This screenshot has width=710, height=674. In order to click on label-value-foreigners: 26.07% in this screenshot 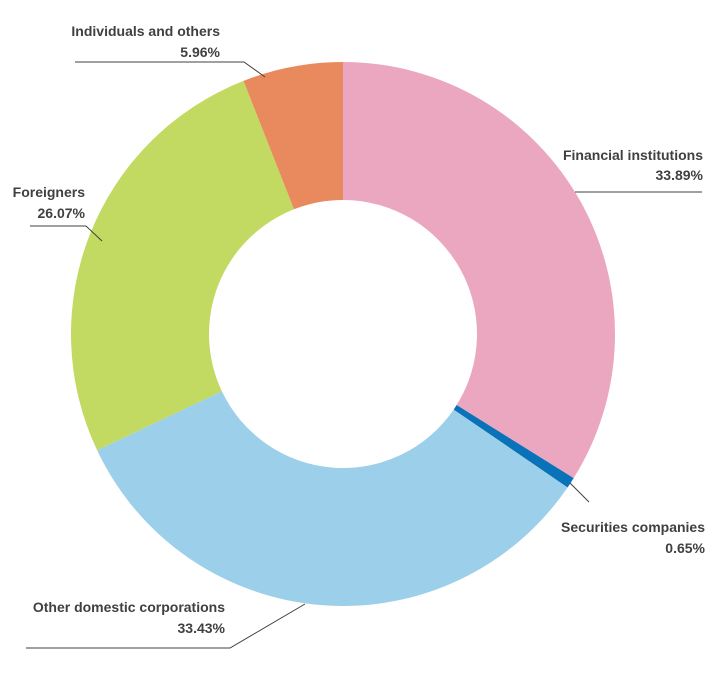, I will do `click(62, 213)`.